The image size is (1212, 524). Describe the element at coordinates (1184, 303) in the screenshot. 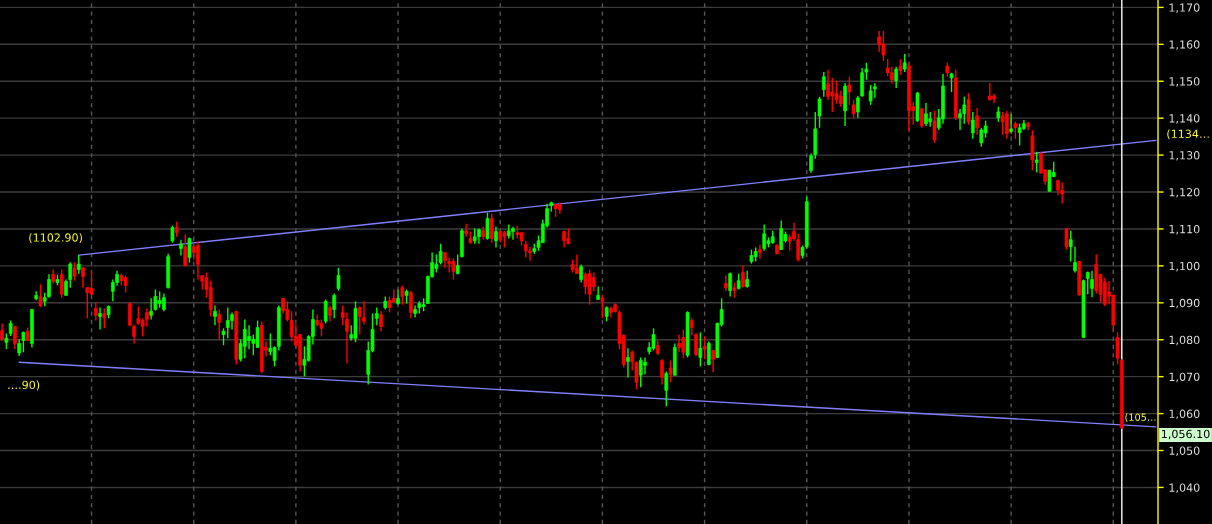

I see `y-tick-label: 1,090` at that location.